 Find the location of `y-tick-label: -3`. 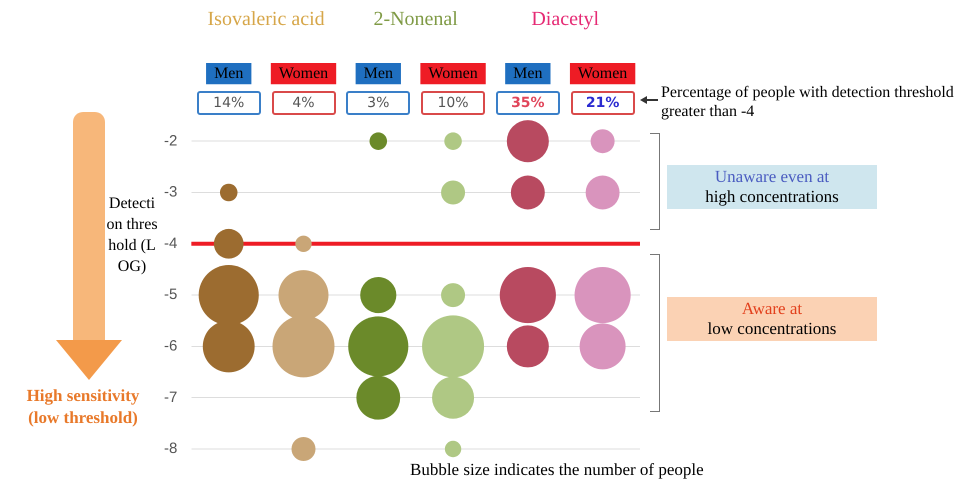

y-tick-label: -3 is located at coordinates (171, 192).